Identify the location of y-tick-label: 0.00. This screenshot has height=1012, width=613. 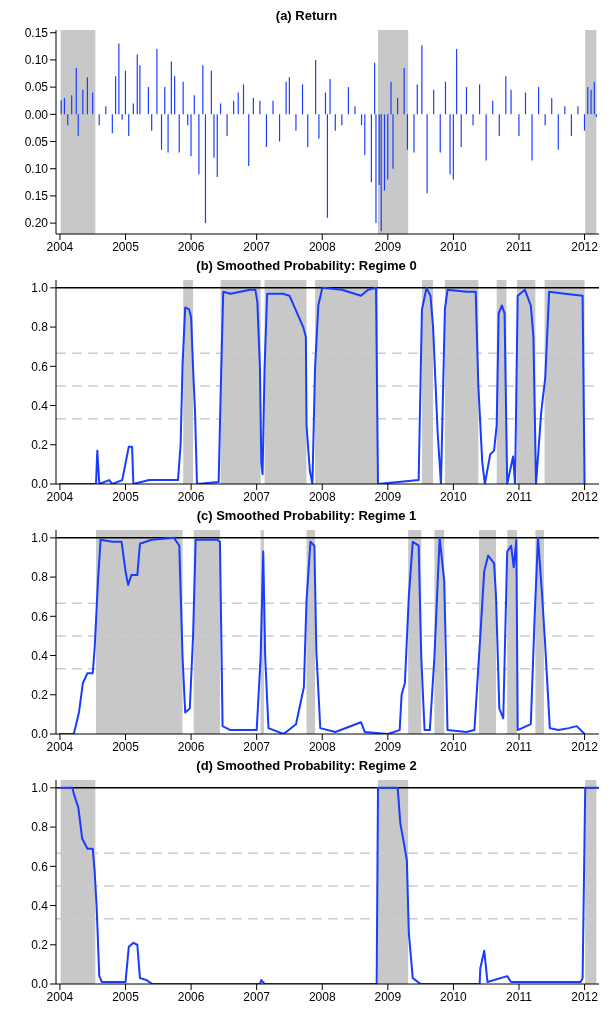
(36, 114).